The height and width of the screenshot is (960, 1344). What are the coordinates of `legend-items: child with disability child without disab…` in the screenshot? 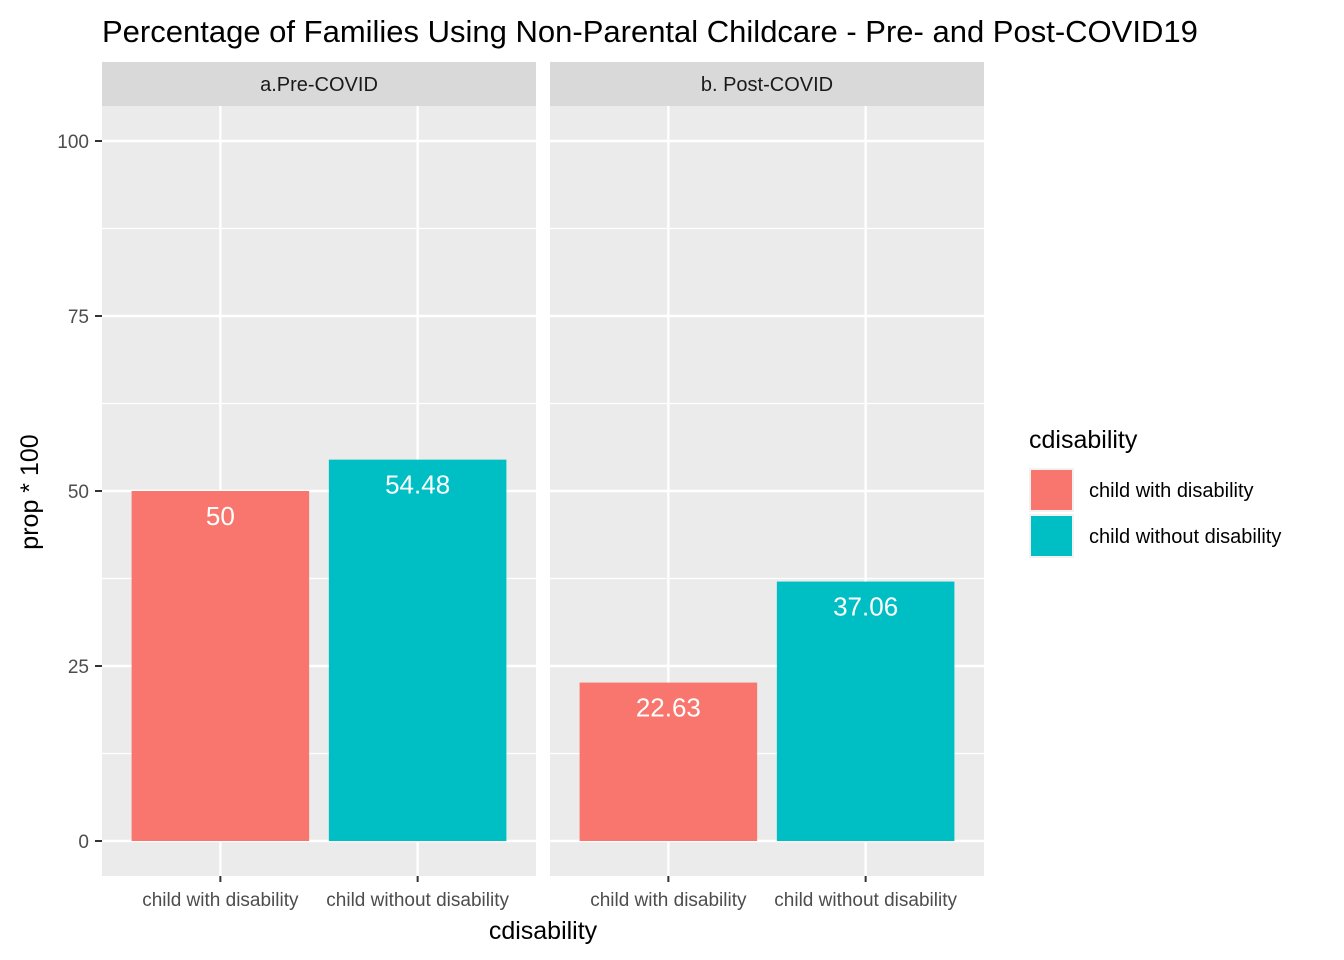 It's located at (1155, 513).